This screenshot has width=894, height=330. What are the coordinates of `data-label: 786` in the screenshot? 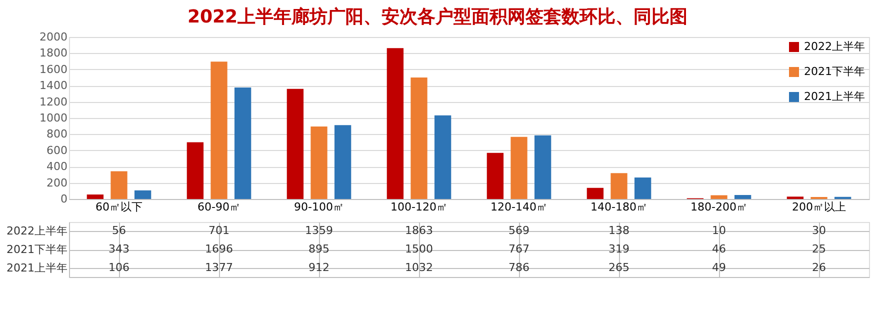 It's located at (519, 267).